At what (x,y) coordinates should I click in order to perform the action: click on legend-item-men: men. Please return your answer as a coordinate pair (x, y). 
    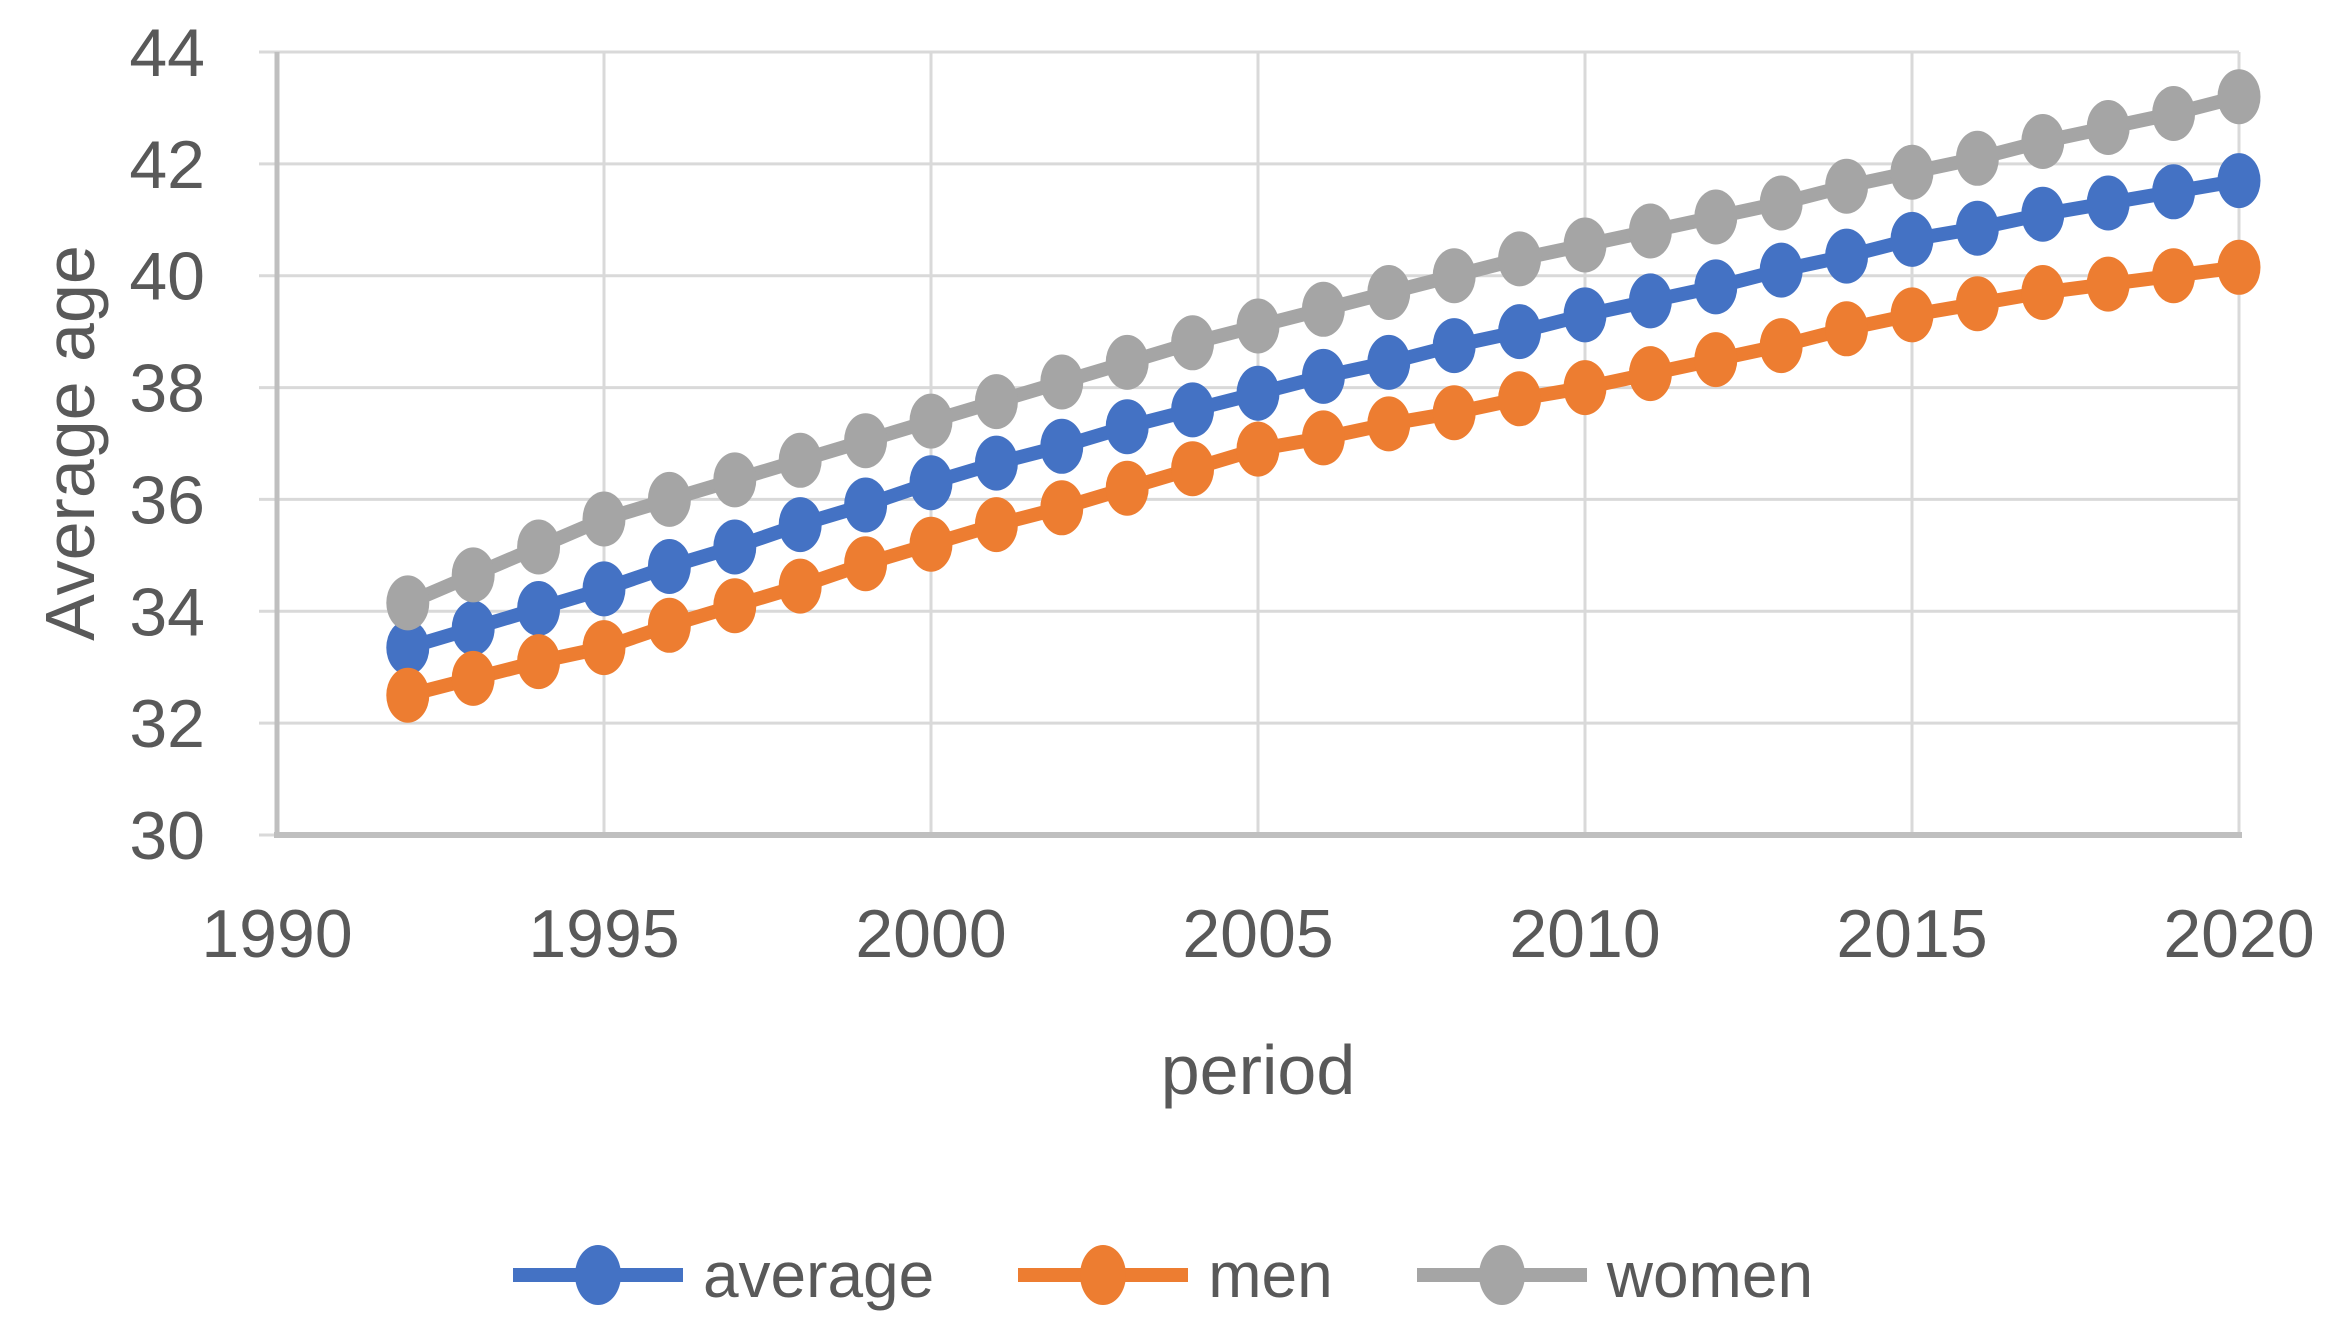
    Looking at the image, I should click on (1175, 1275).